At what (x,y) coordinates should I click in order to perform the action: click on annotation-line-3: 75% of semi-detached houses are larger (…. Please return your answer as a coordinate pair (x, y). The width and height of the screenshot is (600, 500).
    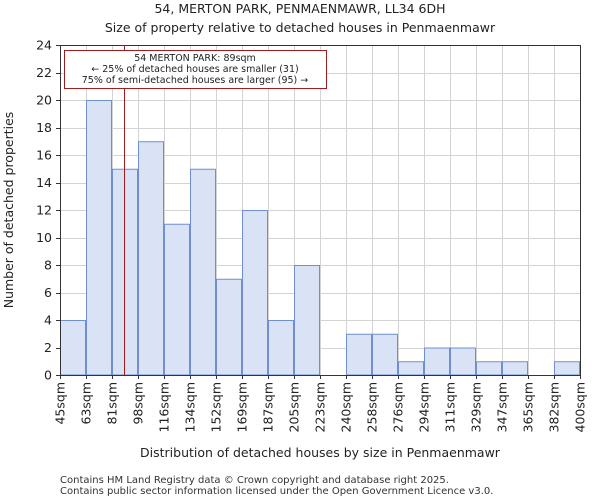
    Looking at the image, I should click on (195, 80).